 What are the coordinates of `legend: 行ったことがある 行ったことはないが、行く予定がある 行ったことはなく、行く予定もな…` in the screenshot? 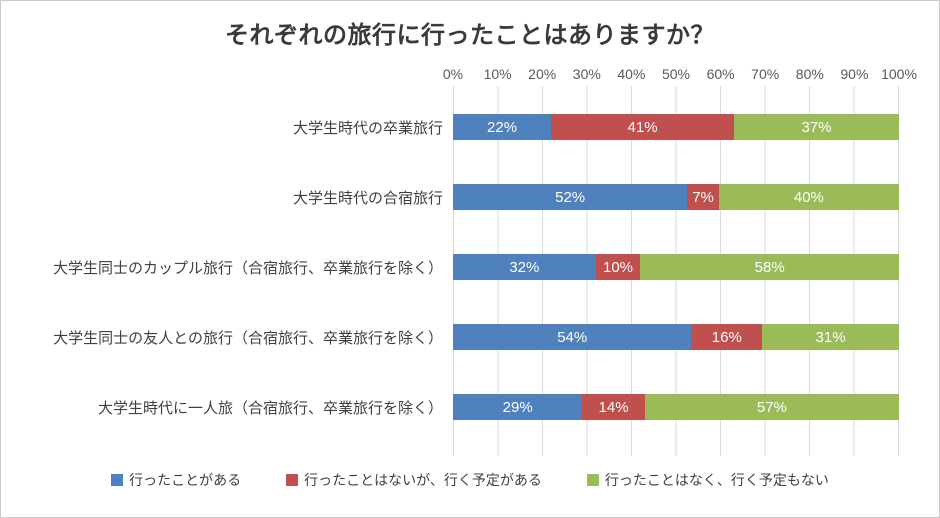 It's located at (470, 480).